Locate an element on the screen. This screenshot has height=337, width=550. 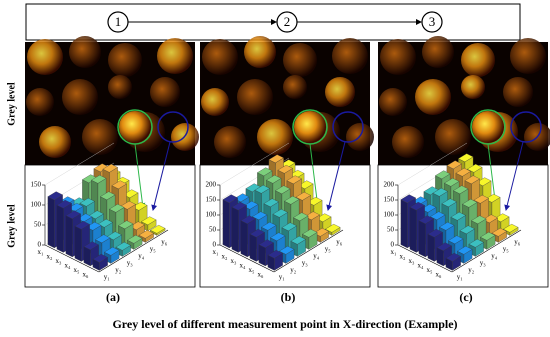
y-tick-label: y₄ is located at coordinates (316, 256).